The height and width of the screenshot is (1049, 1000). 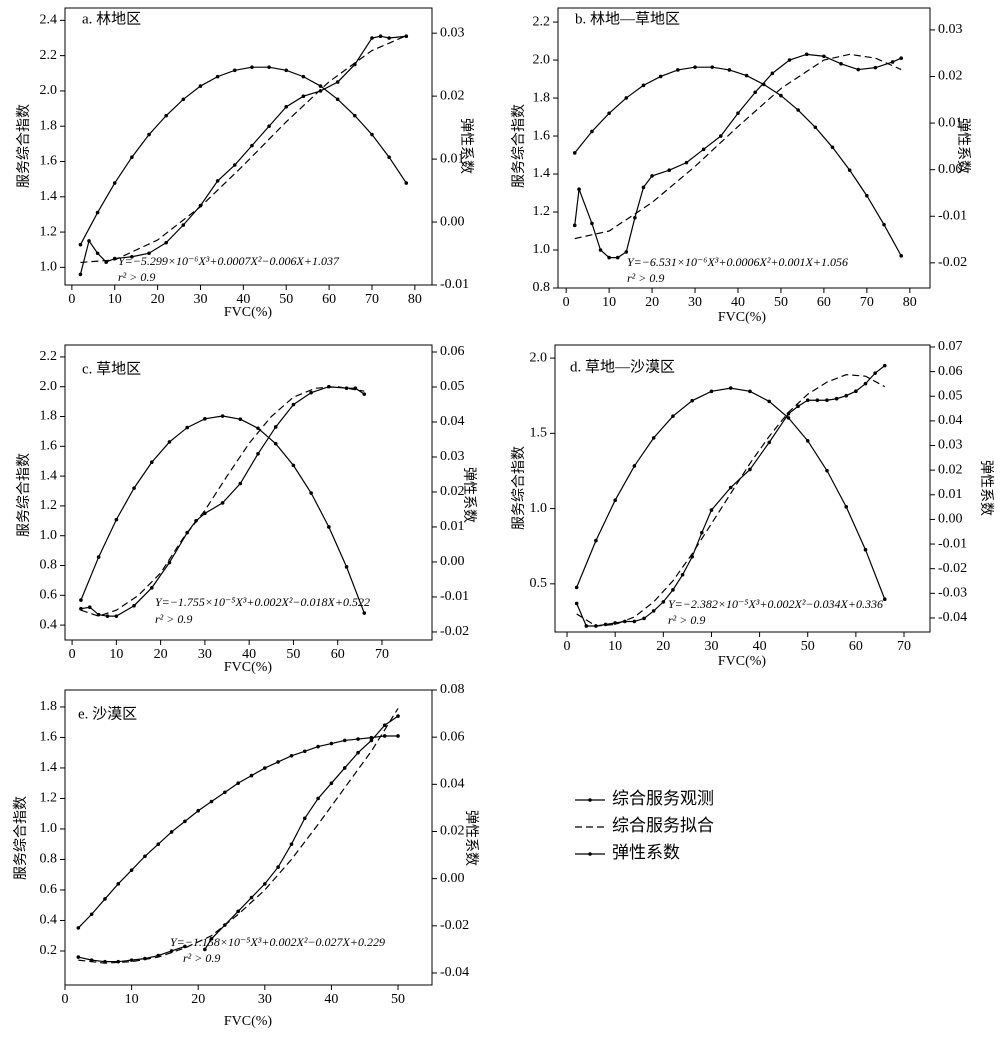 I want to click on x-tick-label: 50, so click(x=286, y=299).